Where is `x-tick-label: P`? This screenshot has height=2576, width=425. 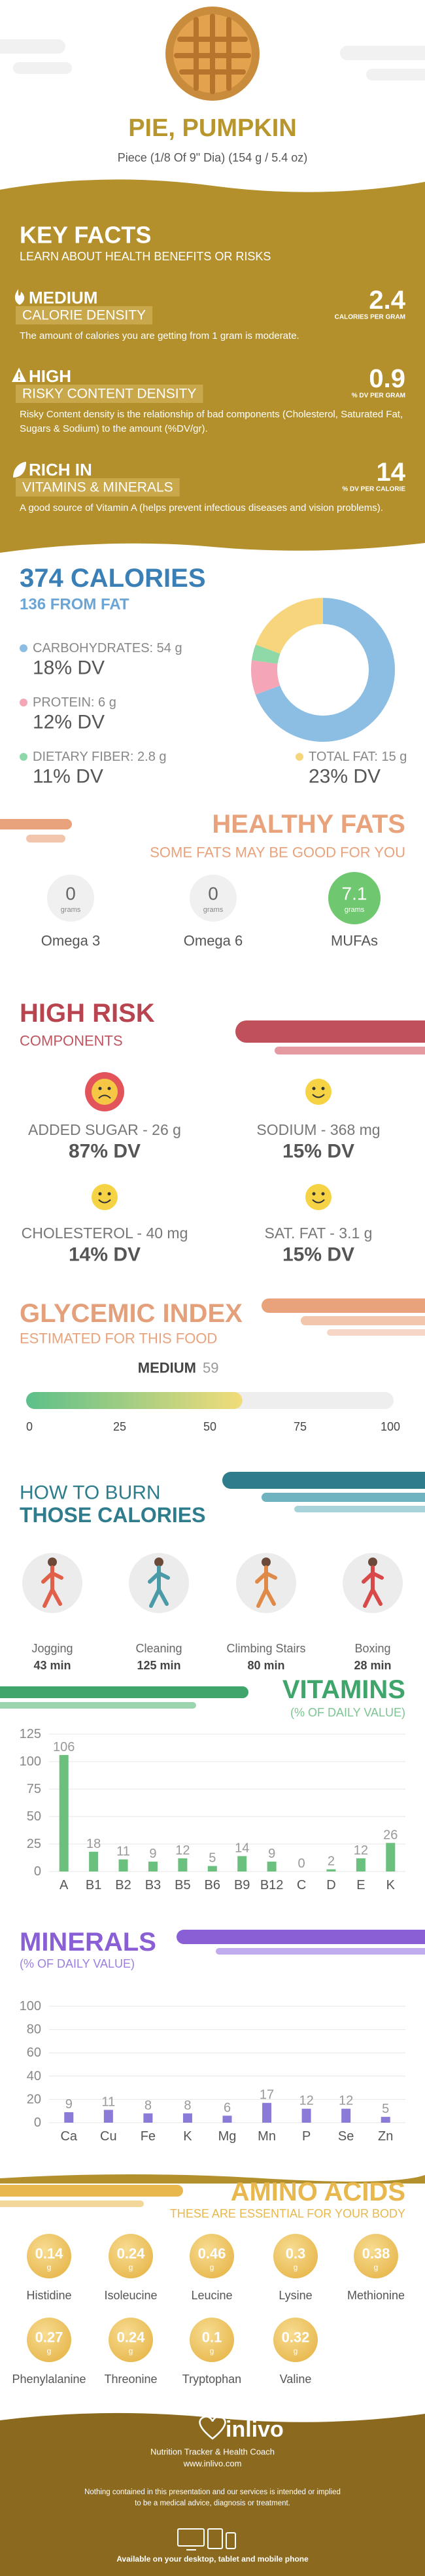 x-tick-label: P is located at coordinates (306, 2136).